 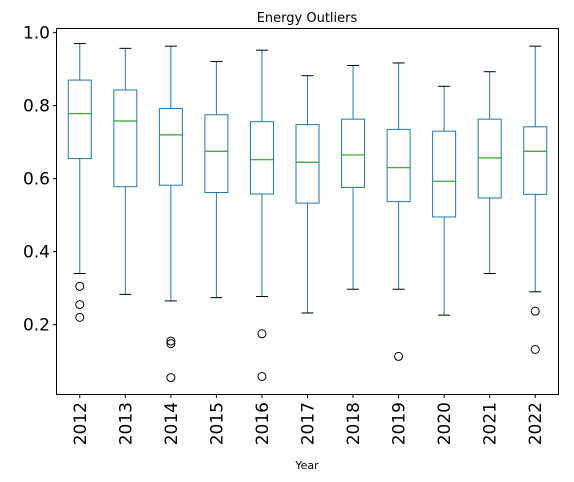 I want to click on box-2012, so click(x=79, y=182).